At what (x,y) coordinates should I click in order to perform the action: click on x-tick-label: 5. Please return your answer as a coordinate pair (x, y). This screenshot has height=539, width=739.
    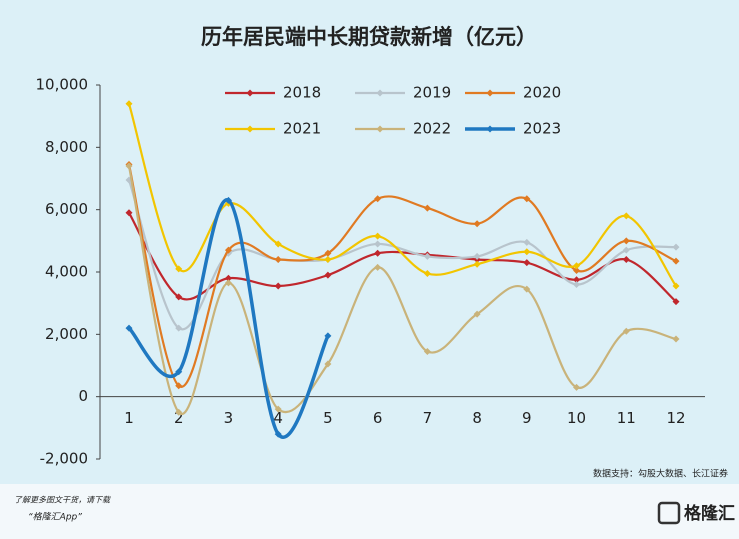
    Looking at the image, I should click on (328, 418).